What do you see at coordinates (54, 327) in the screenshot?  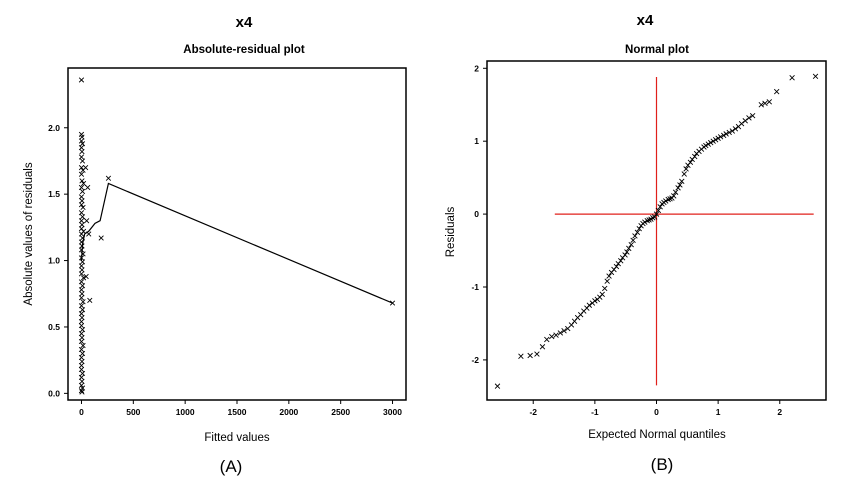 I see `y-tick-label: 0.5` at bounding box center [54, 327].